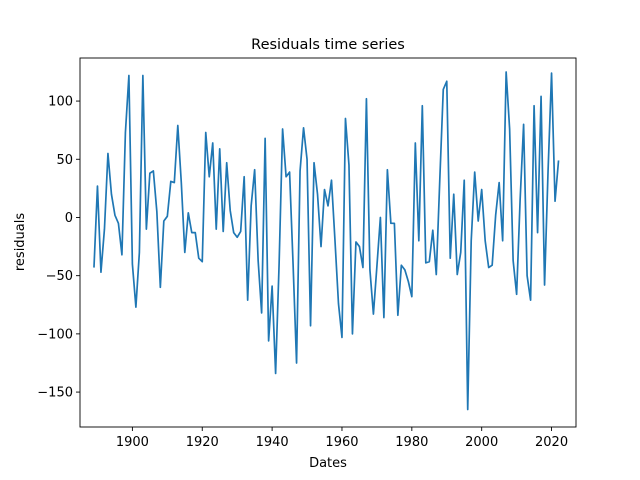 This screenshot has width=640, height=480. What do you see at coordinates (411, 442) in the screenshot?
I see `x-tick-label: 1980` at bounding box center [411, 442].